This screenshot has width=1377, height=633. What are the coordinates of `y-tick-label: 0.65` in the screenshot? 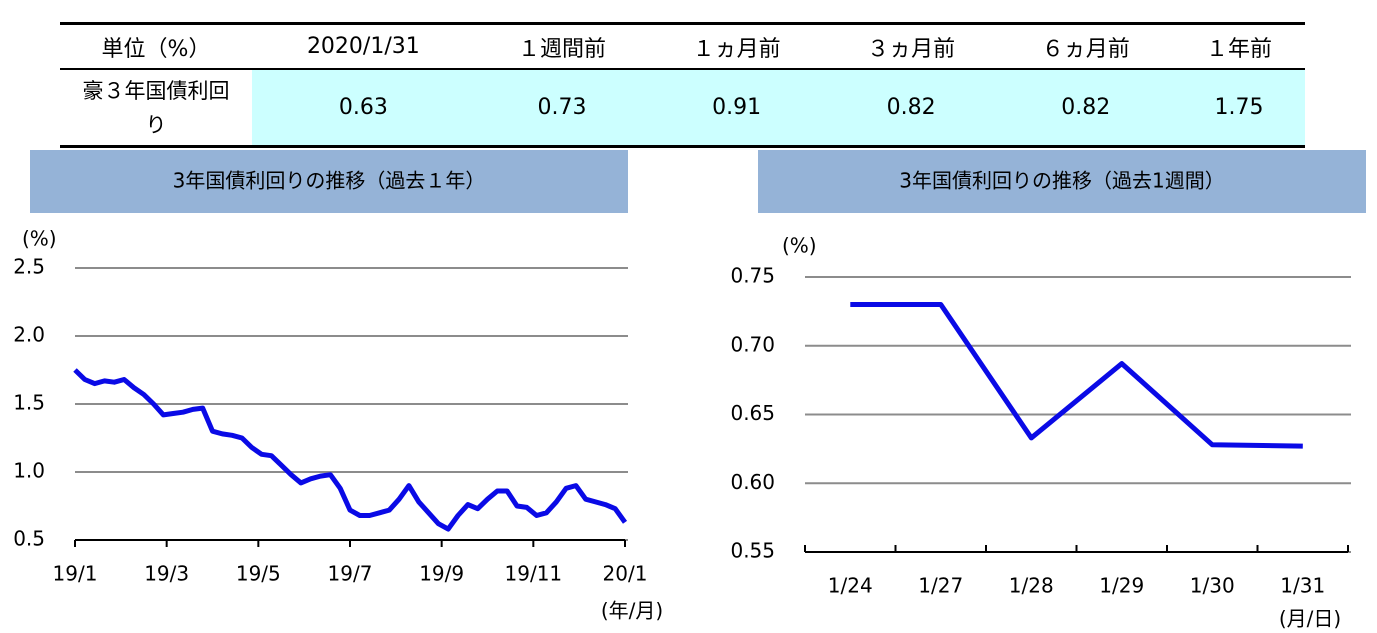 It's located at (752, 413).